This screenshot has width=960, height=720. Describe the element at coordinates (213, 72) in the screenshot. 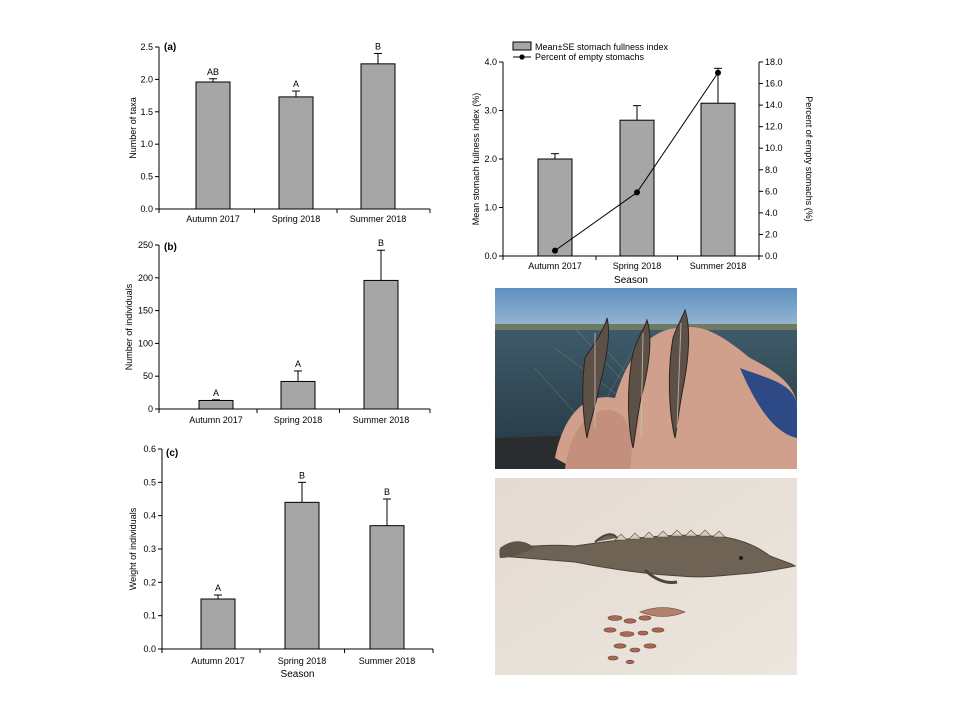

I see `significance-letter: AB` at that location.